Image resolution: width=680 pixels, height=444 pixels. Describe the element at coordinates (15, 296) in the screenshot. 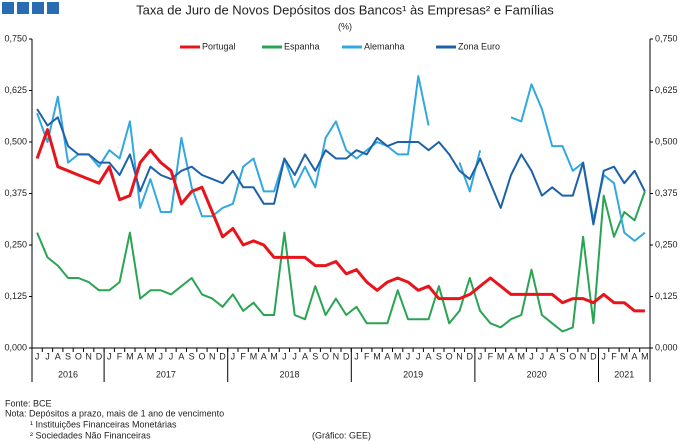

I see `y-tick-label: 0,125` at that location.